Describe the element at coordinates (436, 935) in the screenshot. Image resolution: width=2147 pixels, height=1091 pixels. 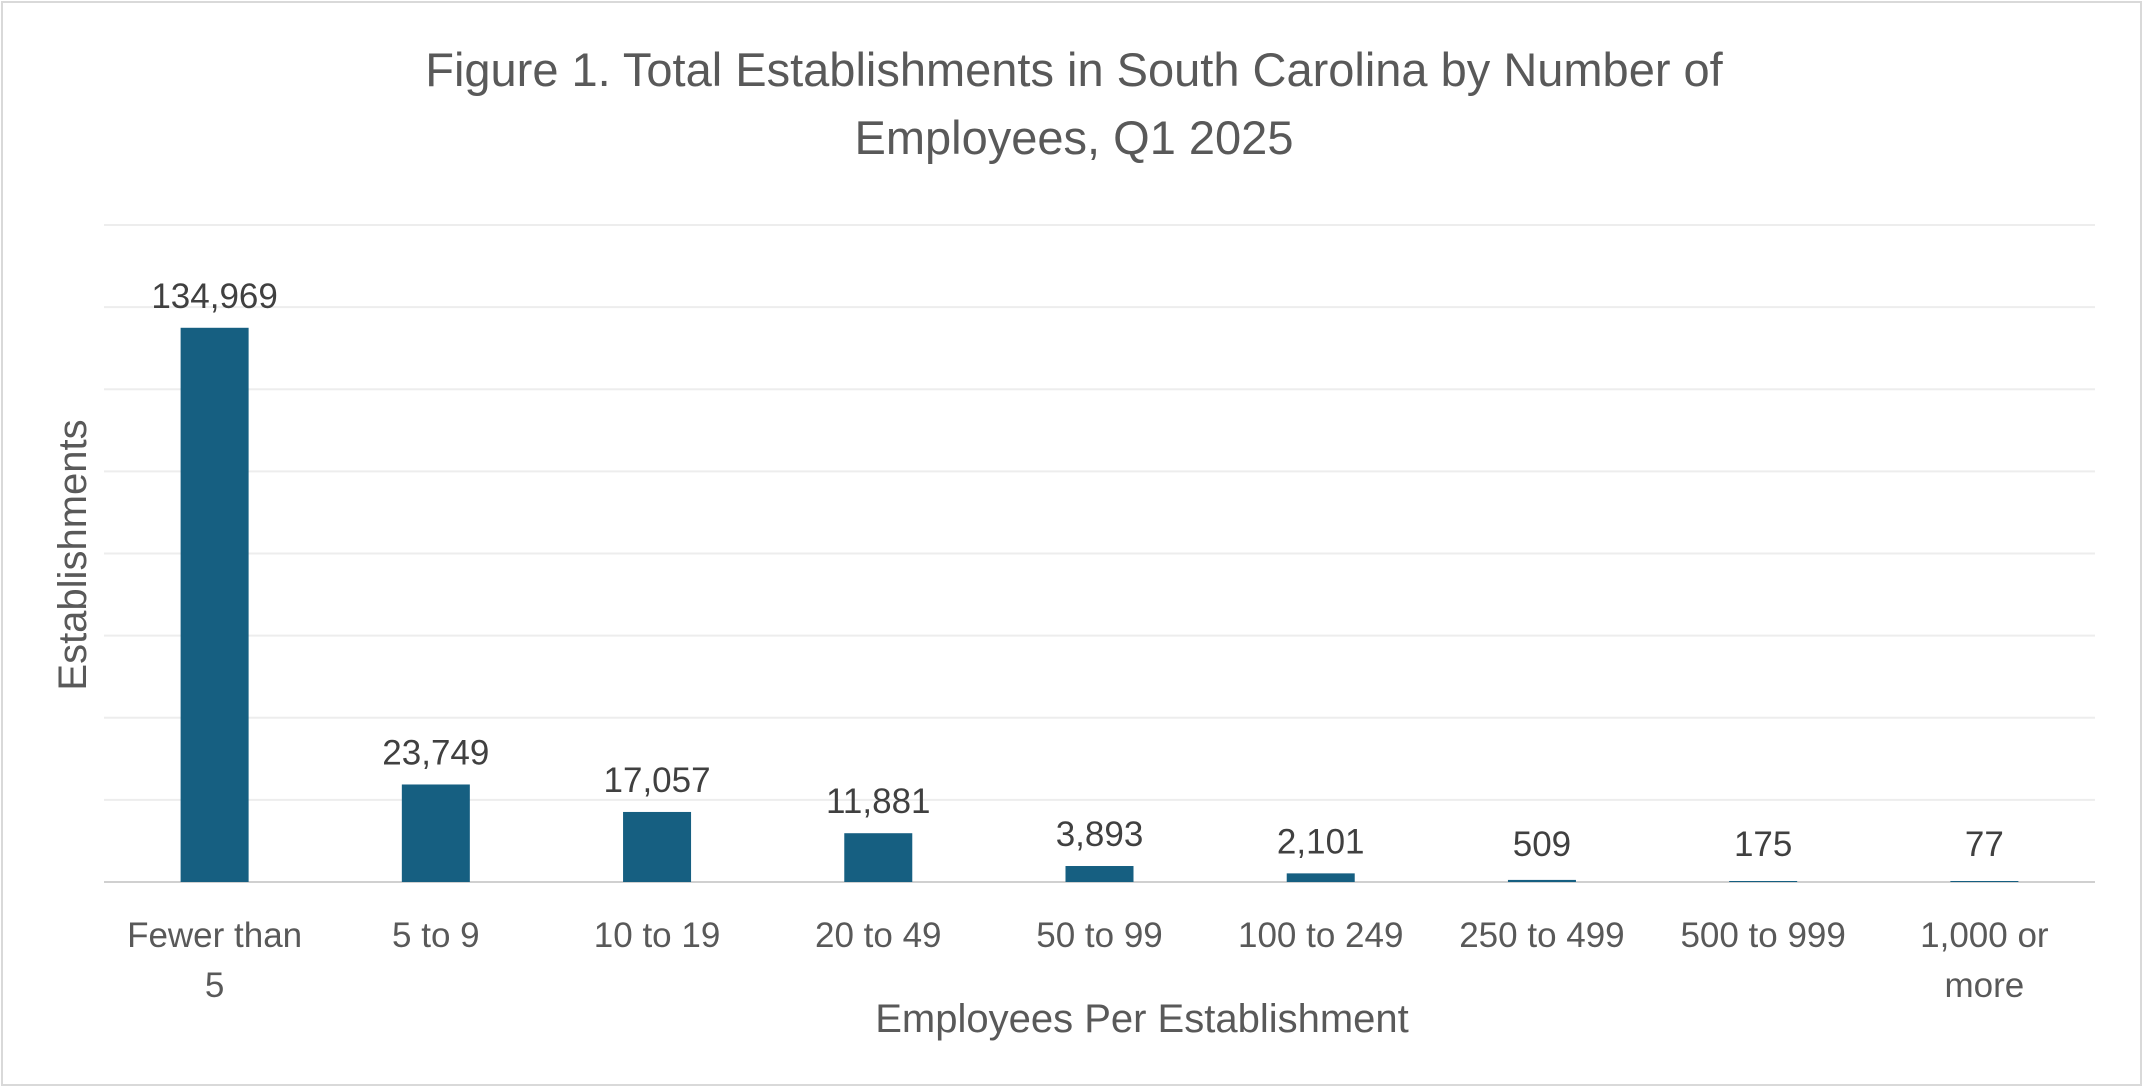
I see `x-tick-label: 5 to 9` at that location.